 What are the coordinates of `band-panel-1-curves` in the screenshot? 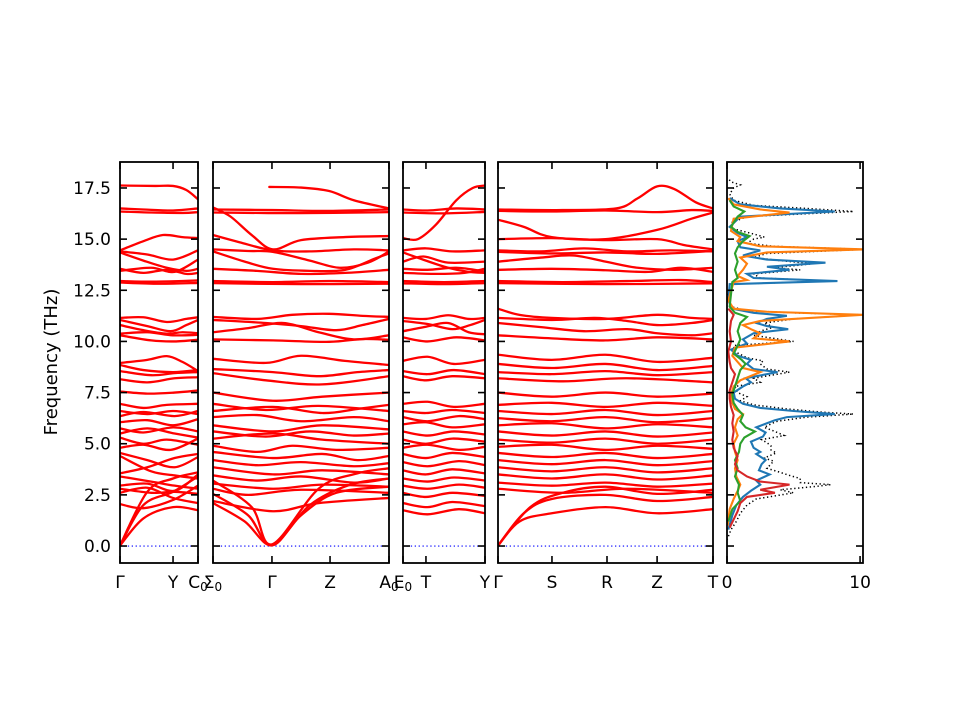 It's located at (159, 365).